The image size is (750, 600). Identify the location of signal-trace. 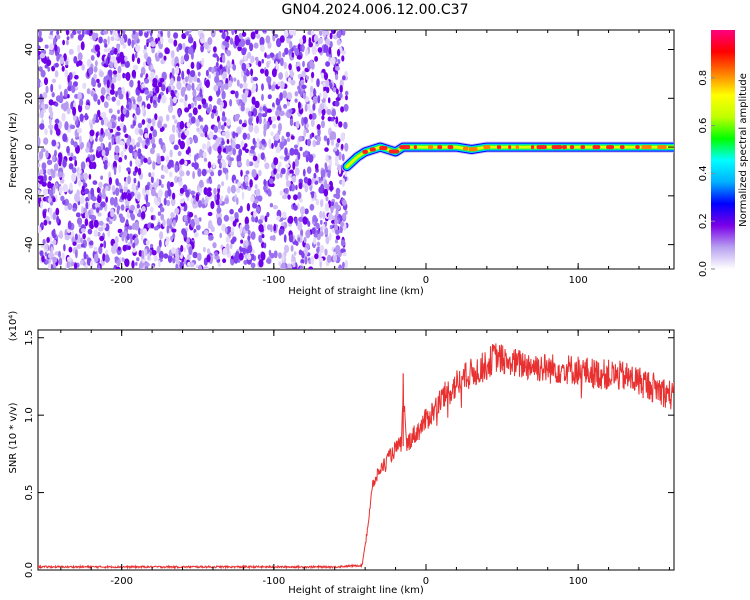
(507, 157).